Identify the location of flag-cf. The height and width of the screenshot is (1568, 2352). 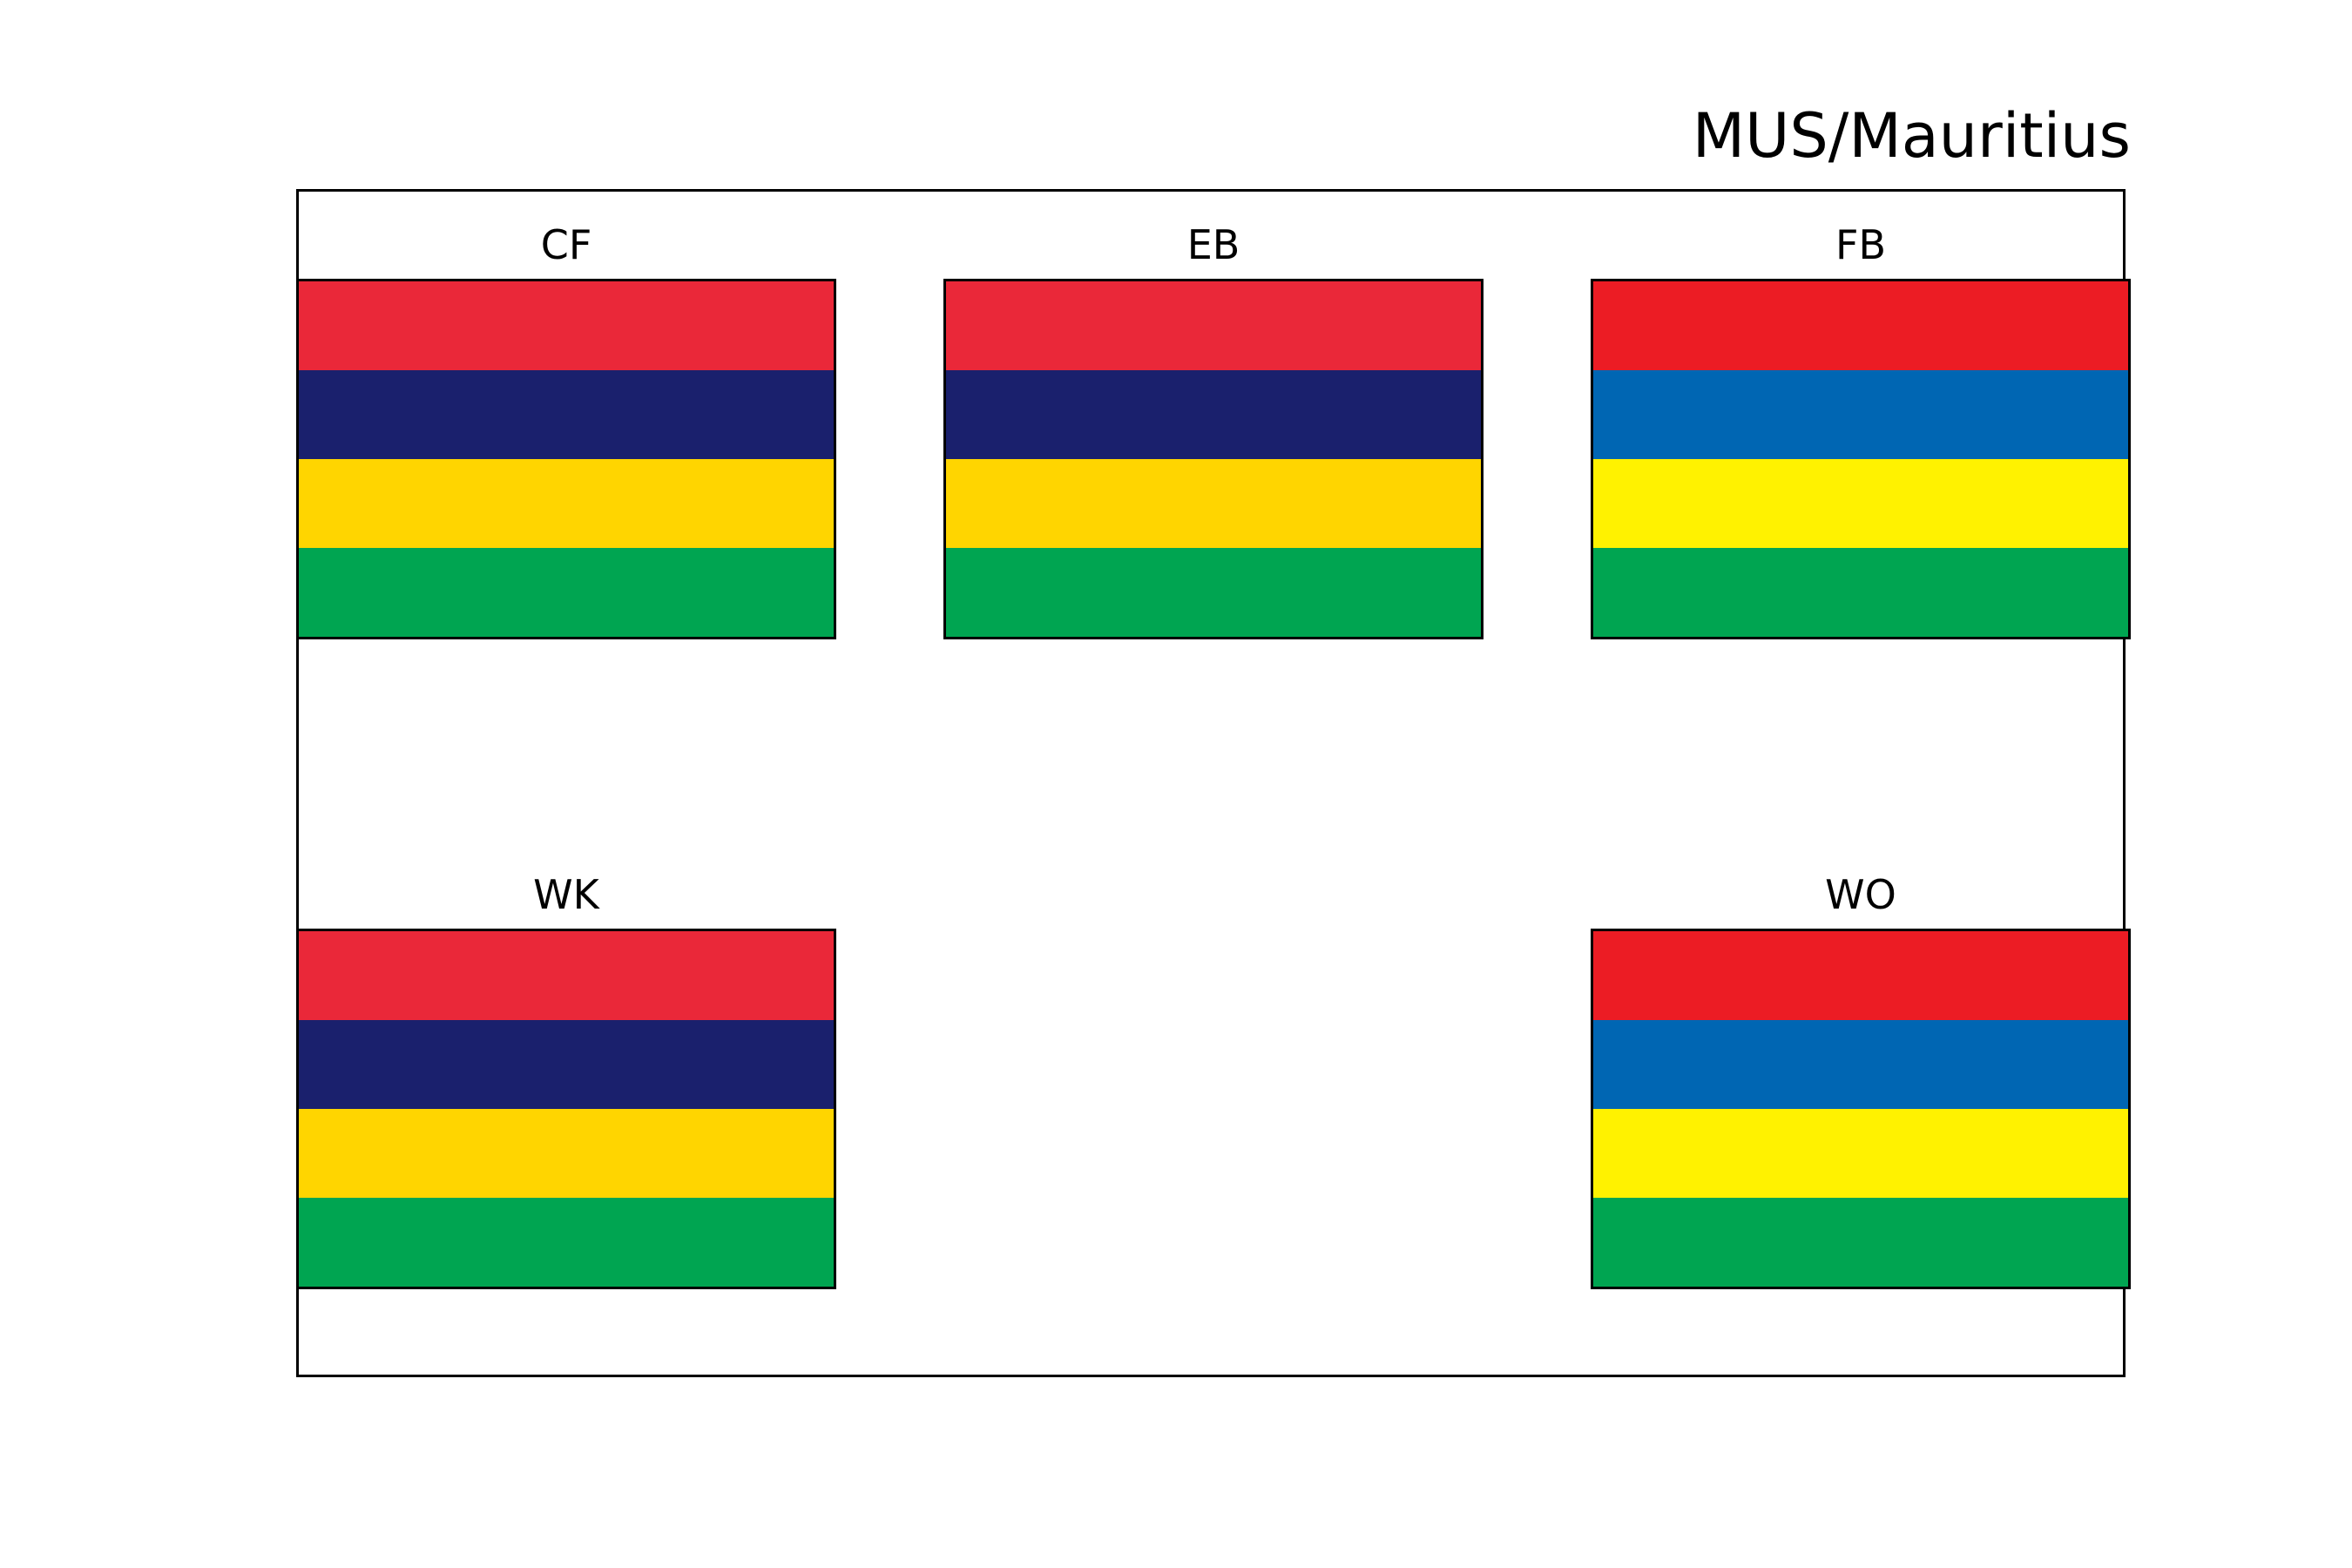
(566, 459).